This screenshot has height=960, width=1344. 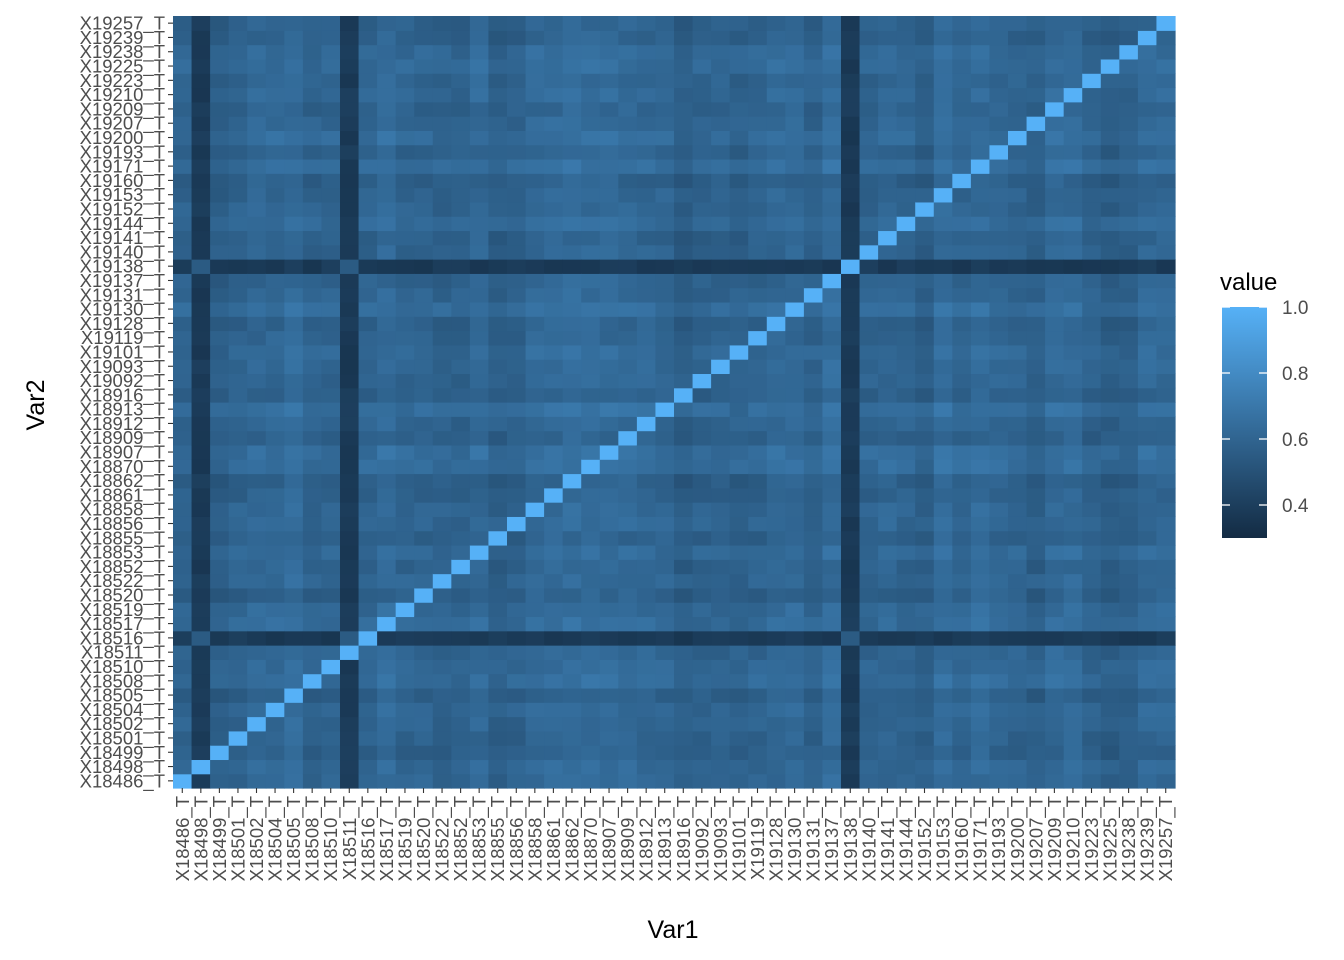 I want to click on x-tick-label: X18505_T, so click(x=294, y=838).